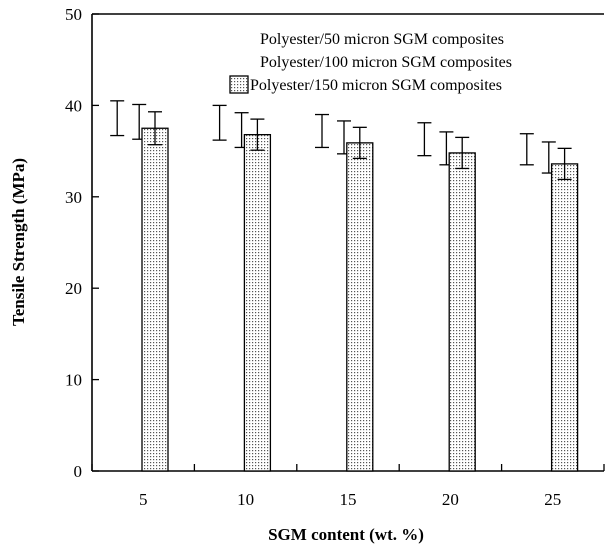 This screenshot has width=606, height=547. Describe the element at coordinates (239, 84) in the screenshot. I see `legend-swatch` at that location.